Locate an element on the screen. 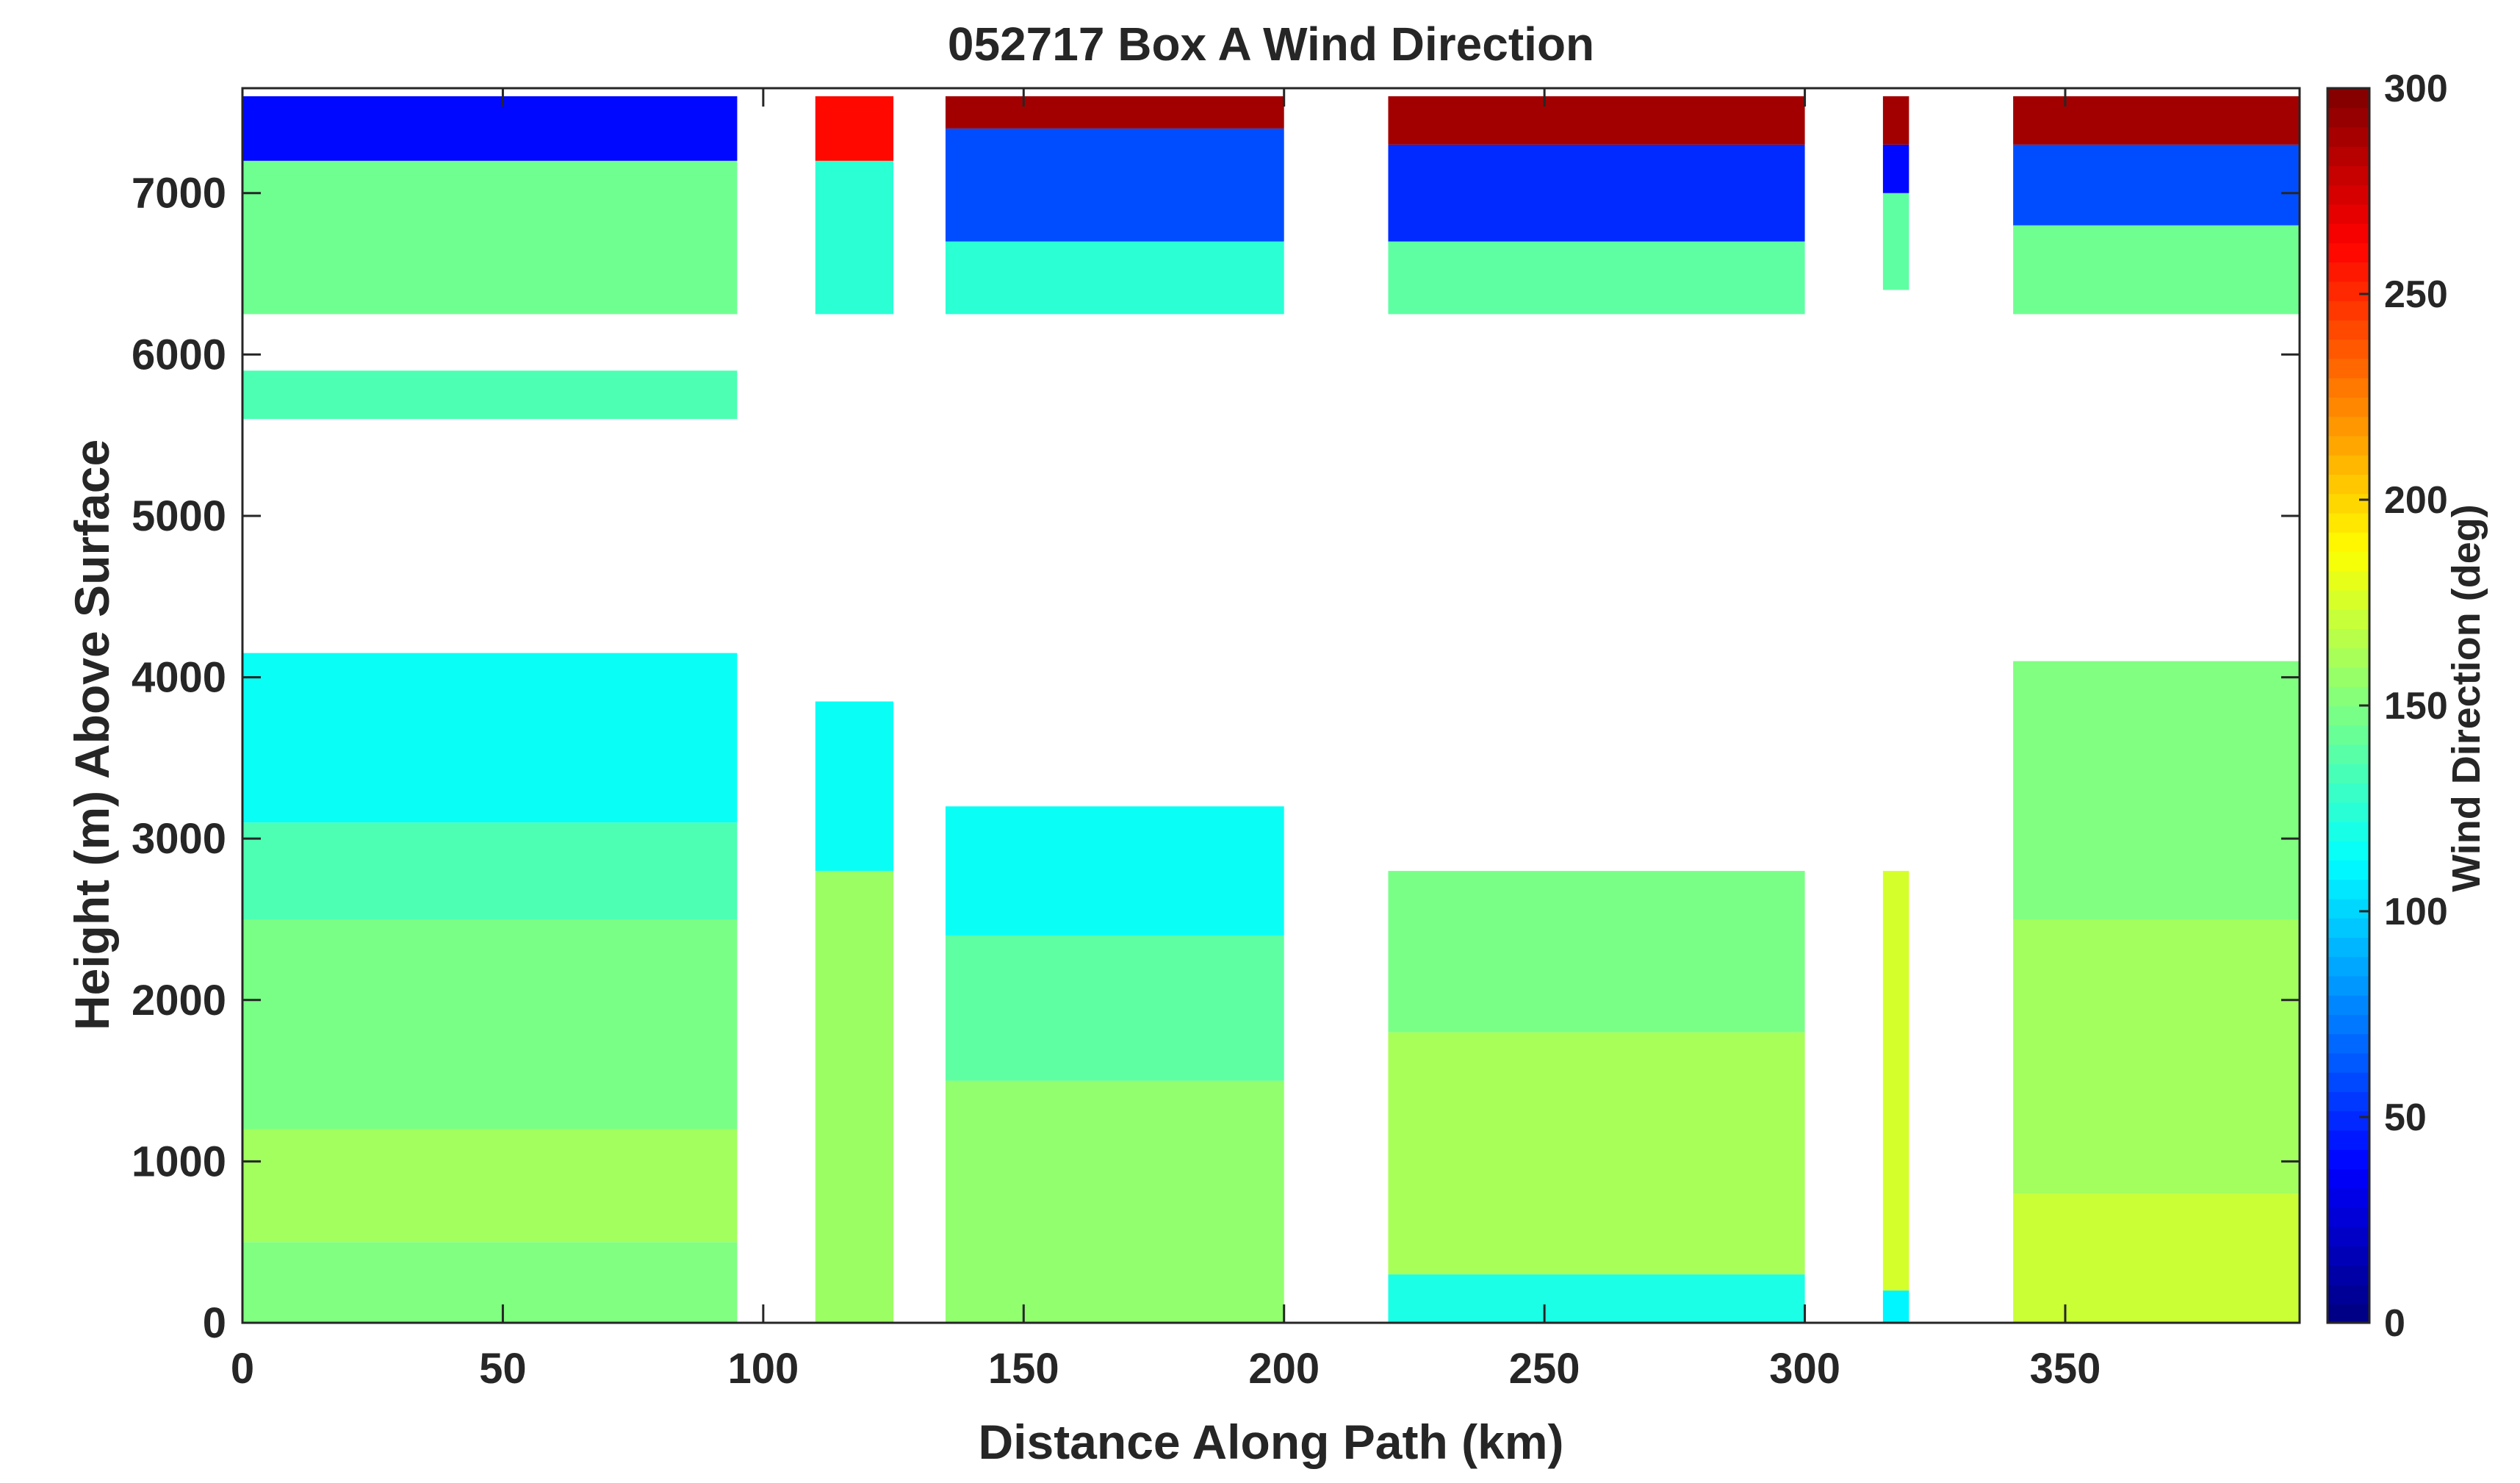 The width and height of the screenshot is (2520, 1483). colorbar-tick-label: 300 is located at coordinates (2416, 89).